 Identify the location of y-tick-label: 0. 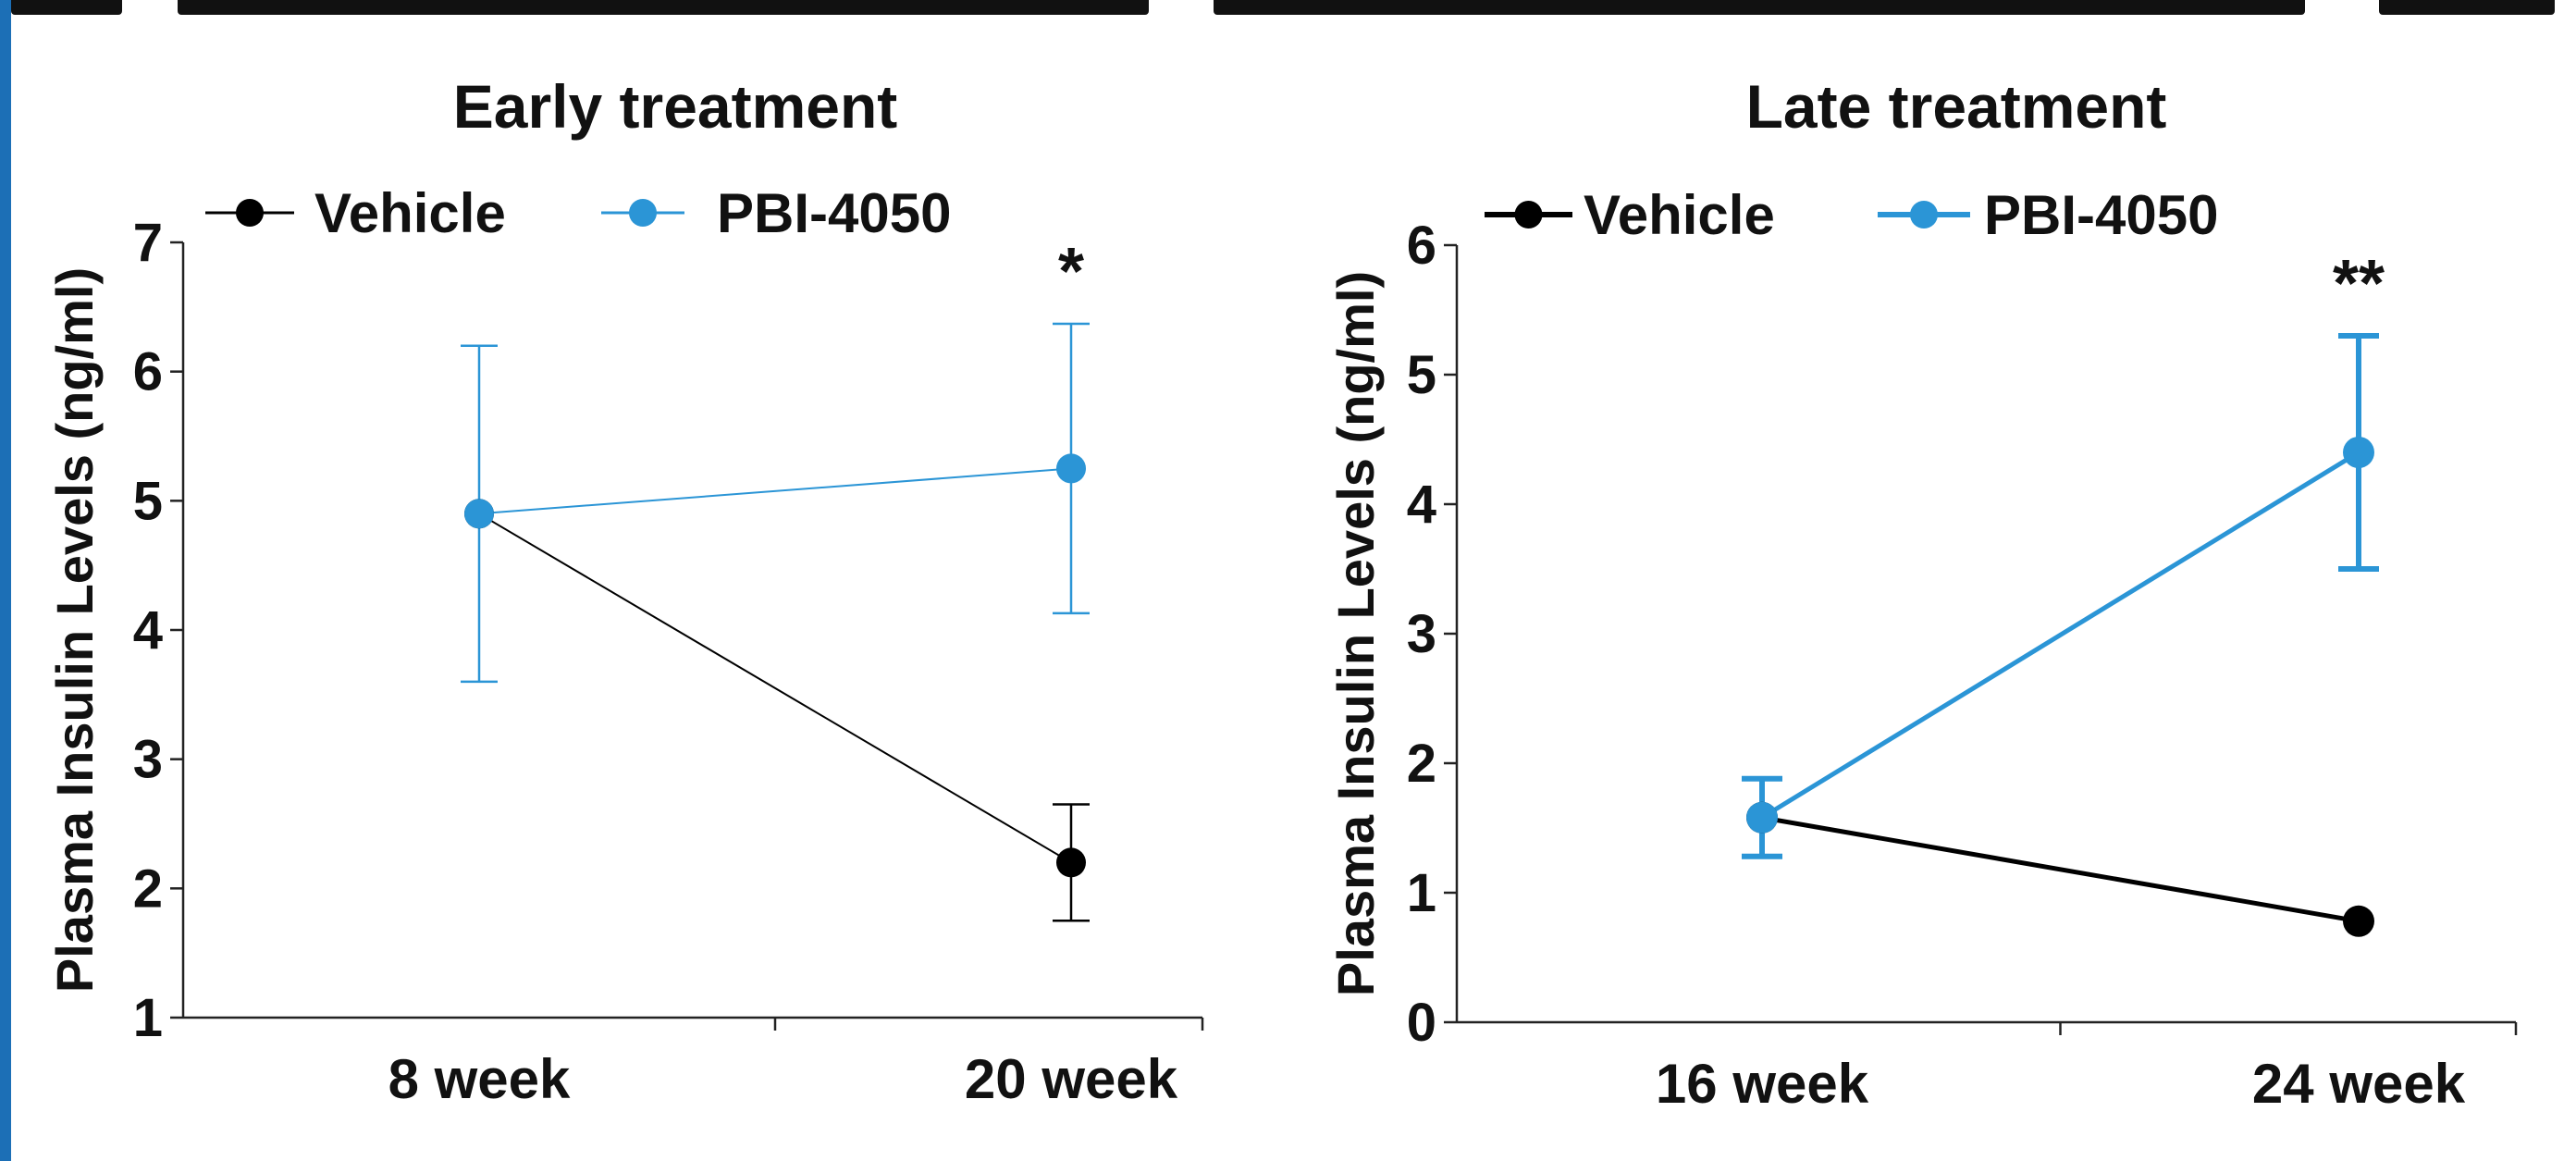
(1421, 1023).